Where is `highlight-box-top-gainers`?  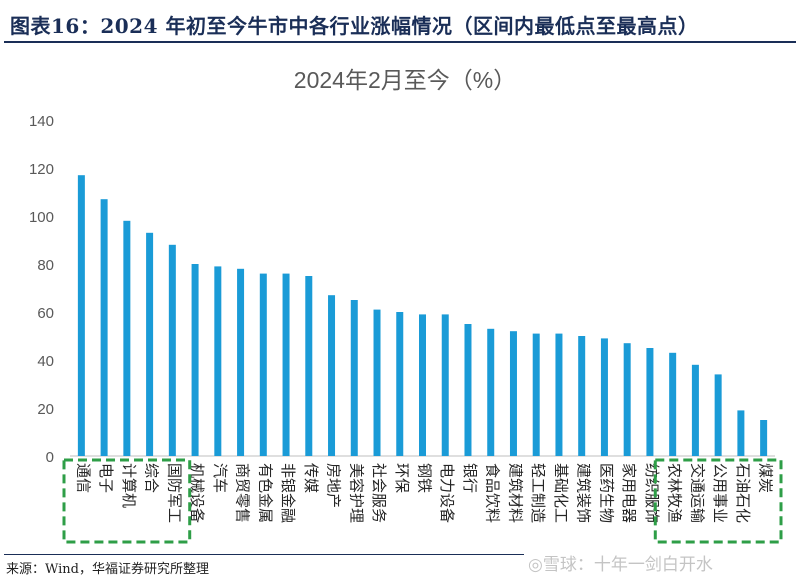 highlight-box-top-gainers is located at coordinates (127, 501).